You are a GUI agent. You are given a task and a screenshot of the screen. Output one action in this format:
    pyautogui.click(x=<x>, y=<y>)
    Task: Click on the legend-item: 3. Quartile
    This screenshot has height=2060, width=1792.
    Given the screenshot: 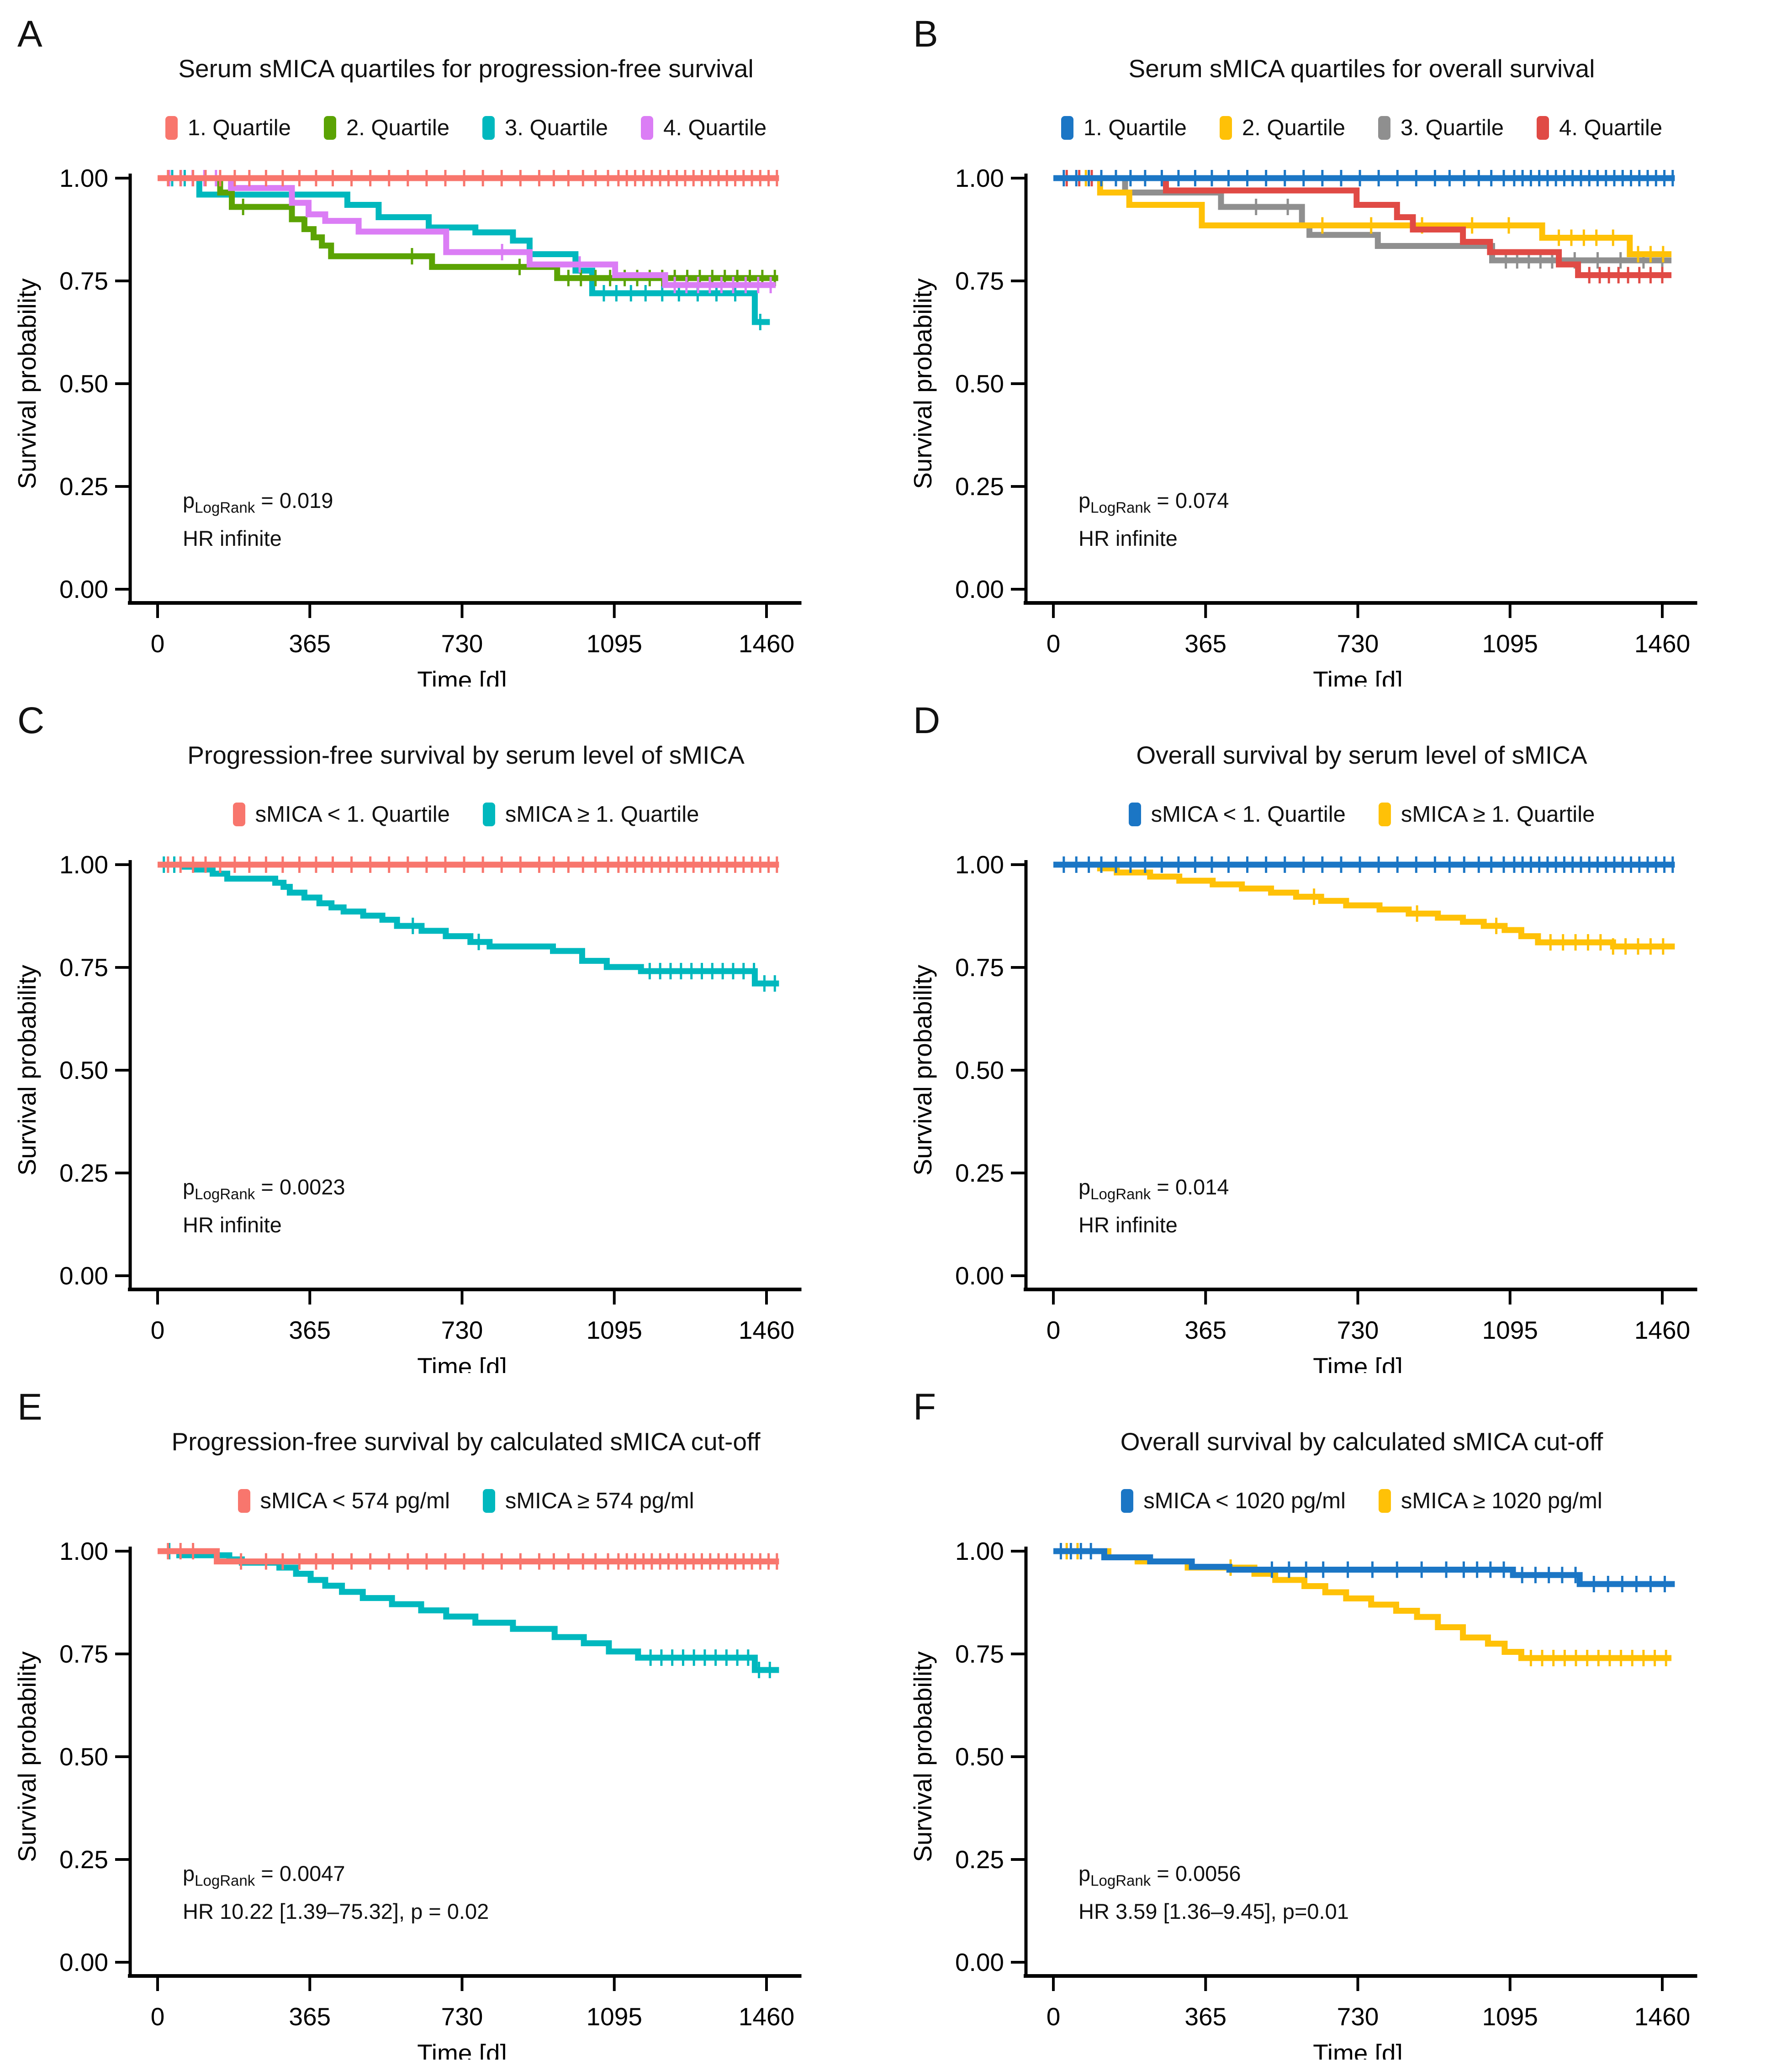 What is the action you would take?
    pyautogui.click(x=1441, y=128)
    